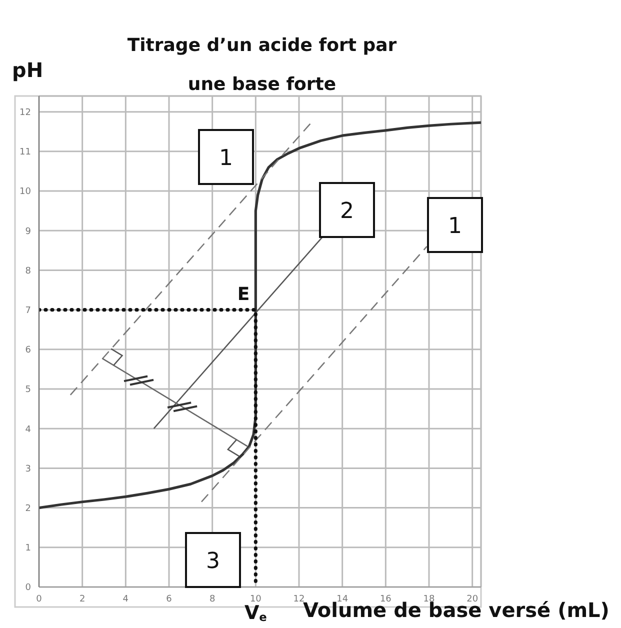 The width and height of the screenshot is (621, 628). I want to click on annotation: 2, so click(347, 211).